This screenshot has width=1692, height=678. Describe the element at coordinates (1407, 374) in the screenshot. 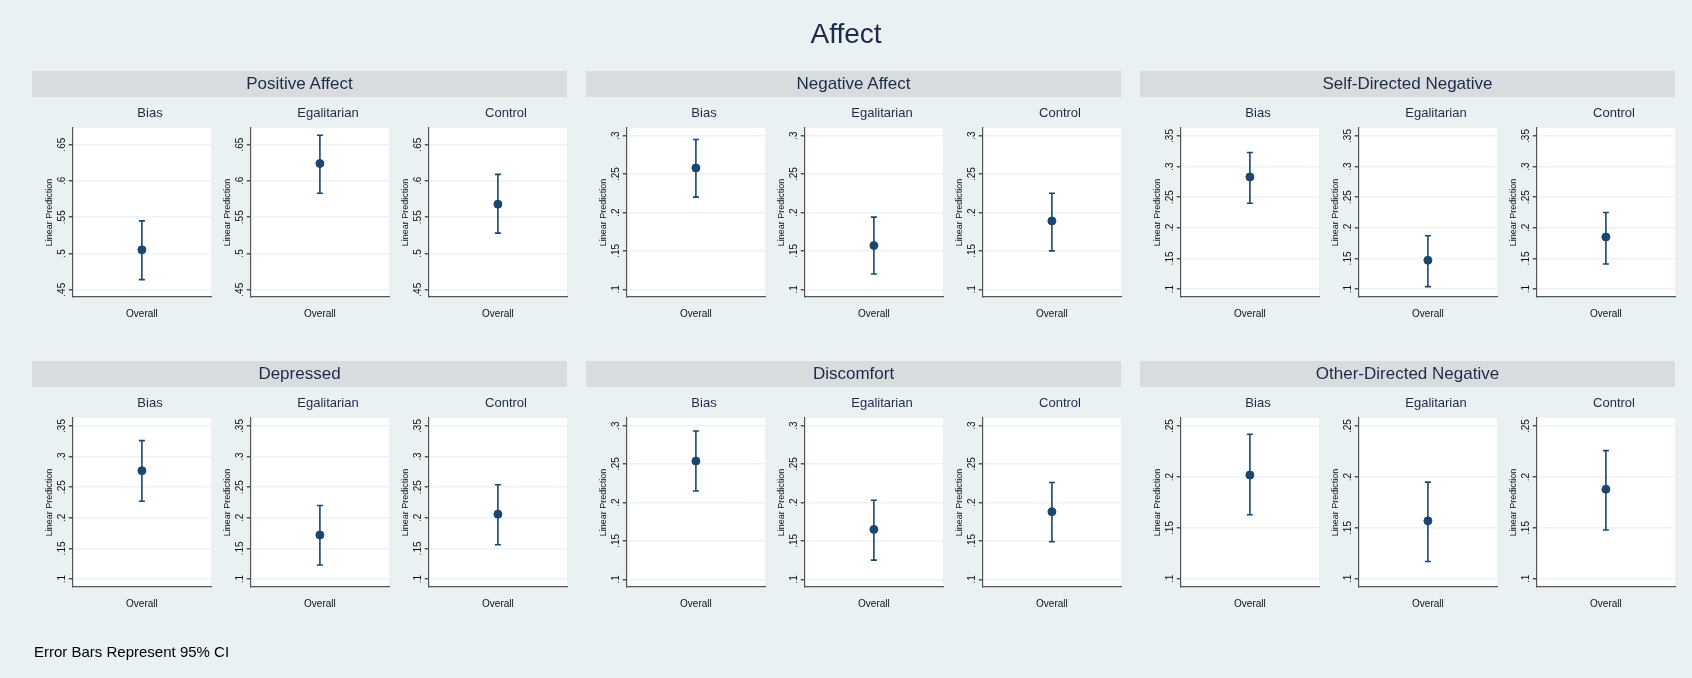

I see `text: Other-Directed Negative` at that location.